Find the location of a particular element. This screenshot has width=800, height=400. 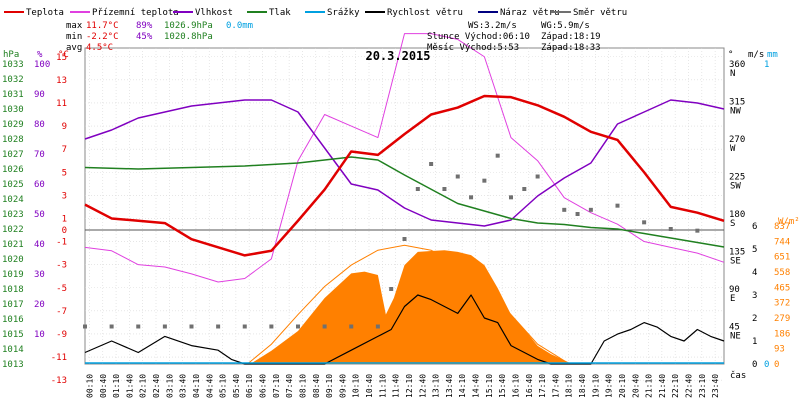

direction-tick-label: 180 is located at coordinates (737, 215).